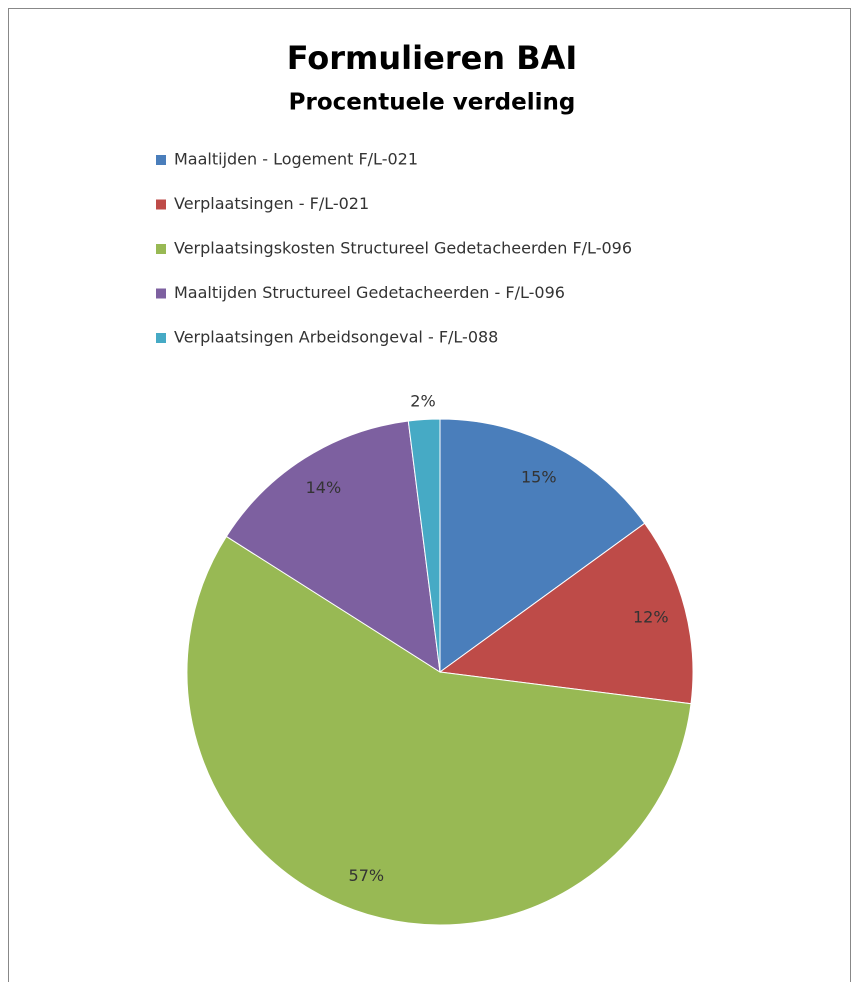 The width and height of the screenshot is (862, 982). I want to click on data-label: 14%, so click(324, 487).